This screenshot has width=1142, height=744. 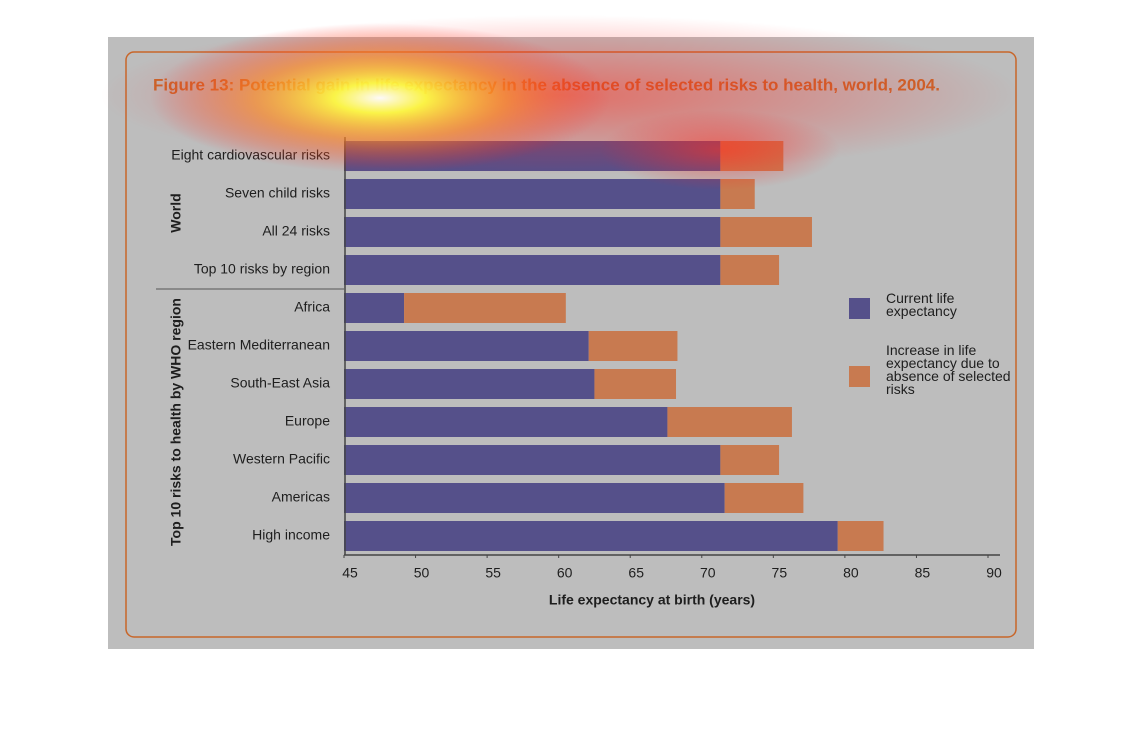 What do you see at coordinates (312, 307) in the screenshot?
I see `y-tick-label: Africa` at bounding box center [312, 307].